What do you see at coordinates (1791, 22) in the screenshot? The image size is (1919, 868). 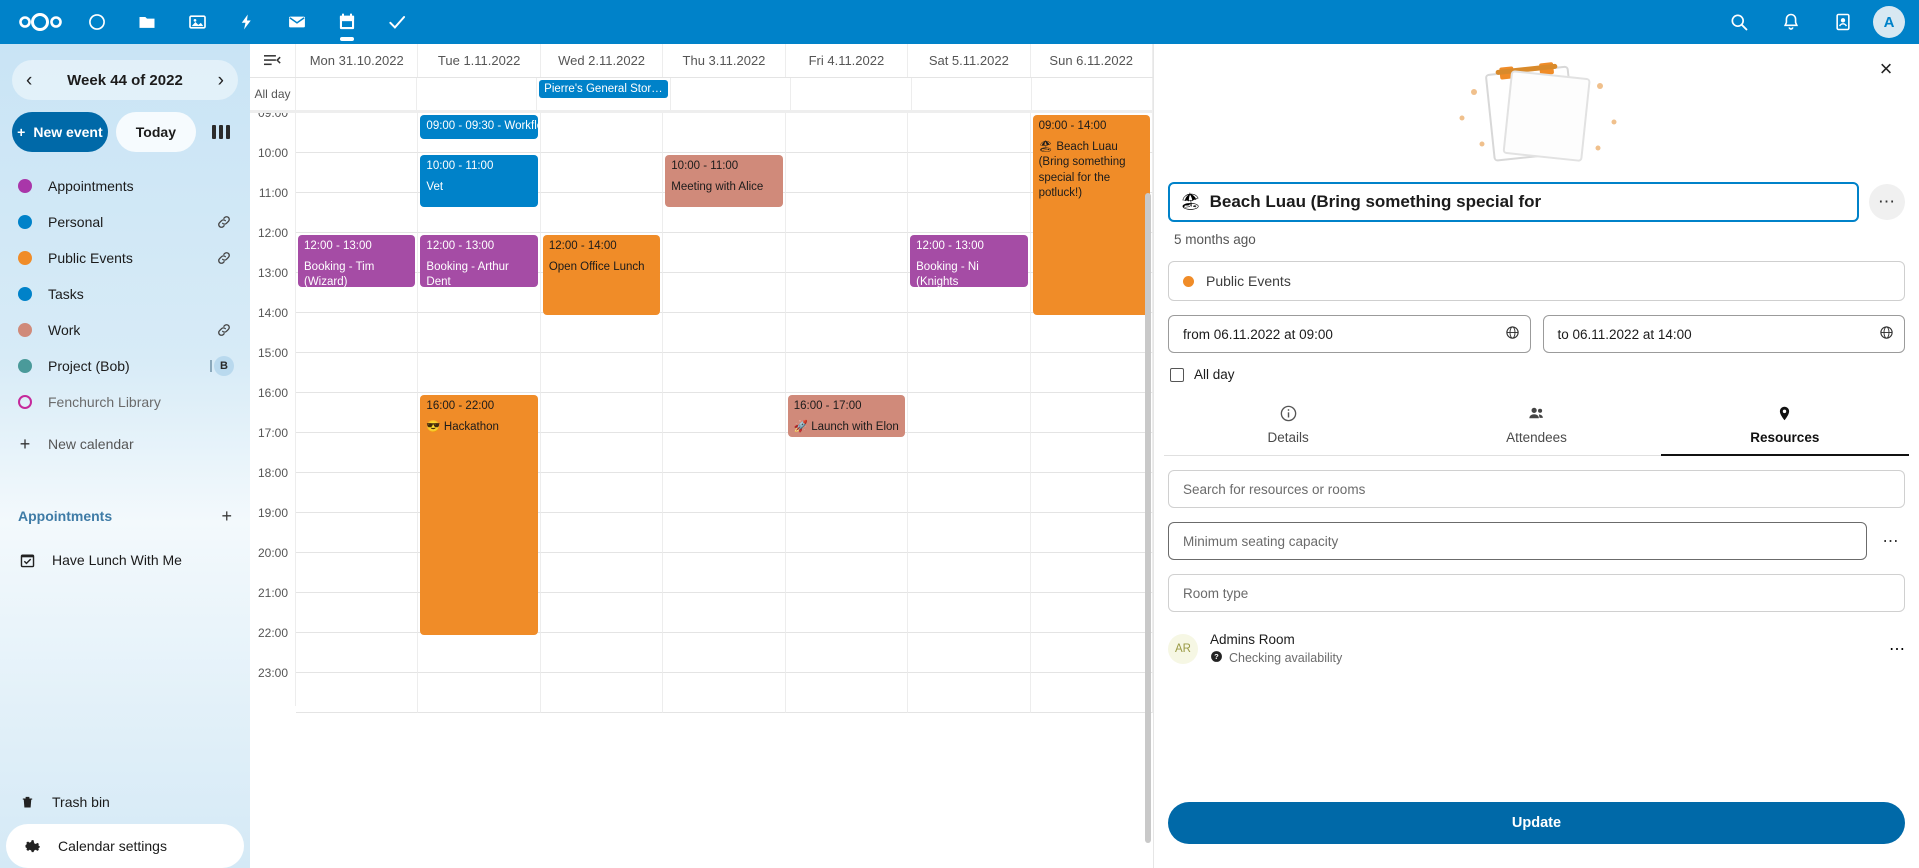 I see `notifications-icon` at bounding box center [1791, 22].